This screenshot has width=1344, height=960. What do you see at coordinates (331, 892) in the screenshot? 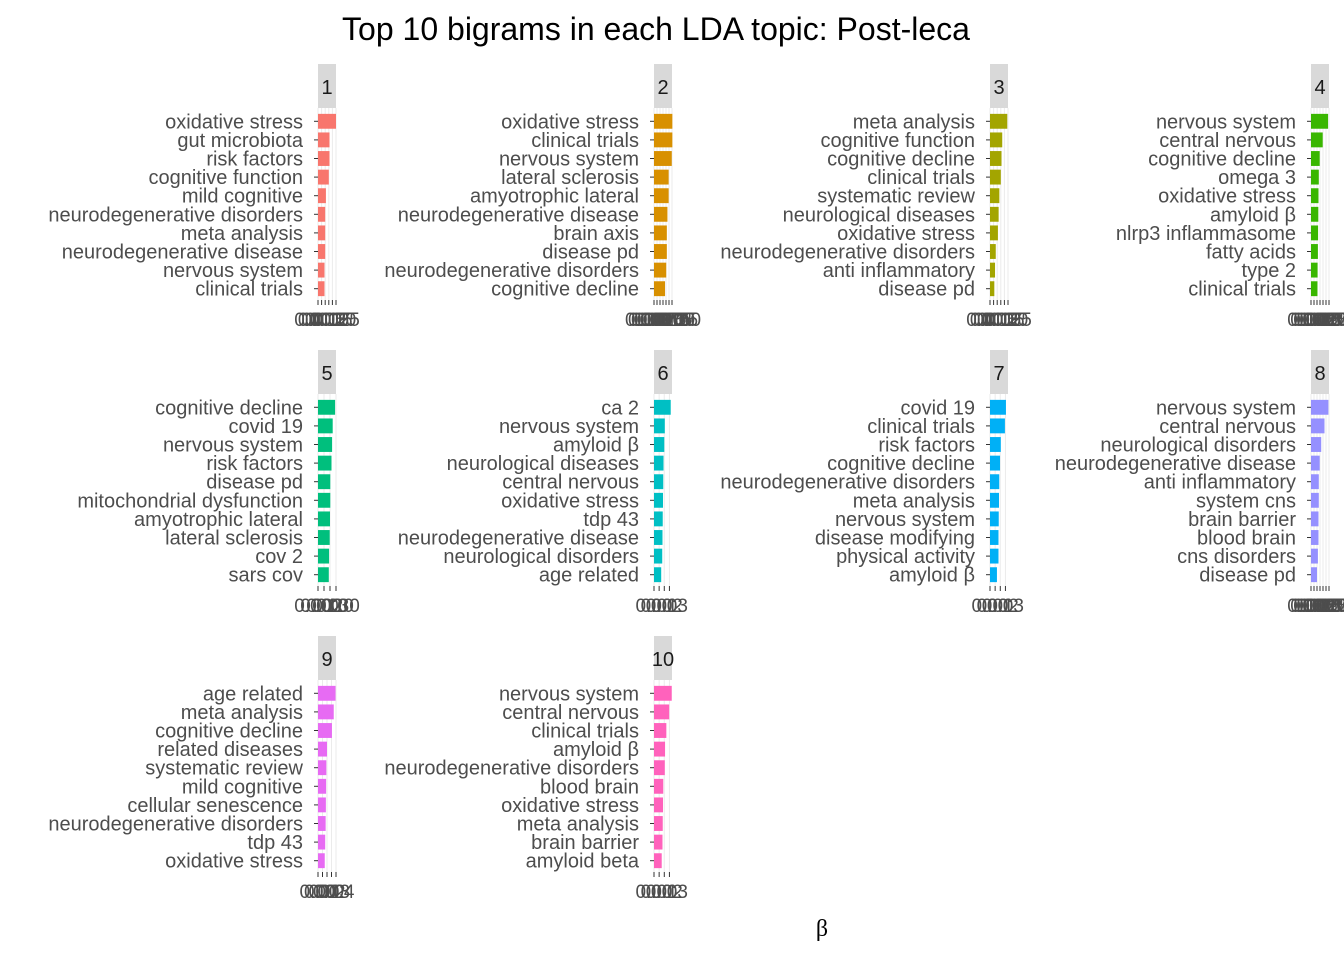
I see `x-tick-label: 0.03` at bounding box center [331, 892].